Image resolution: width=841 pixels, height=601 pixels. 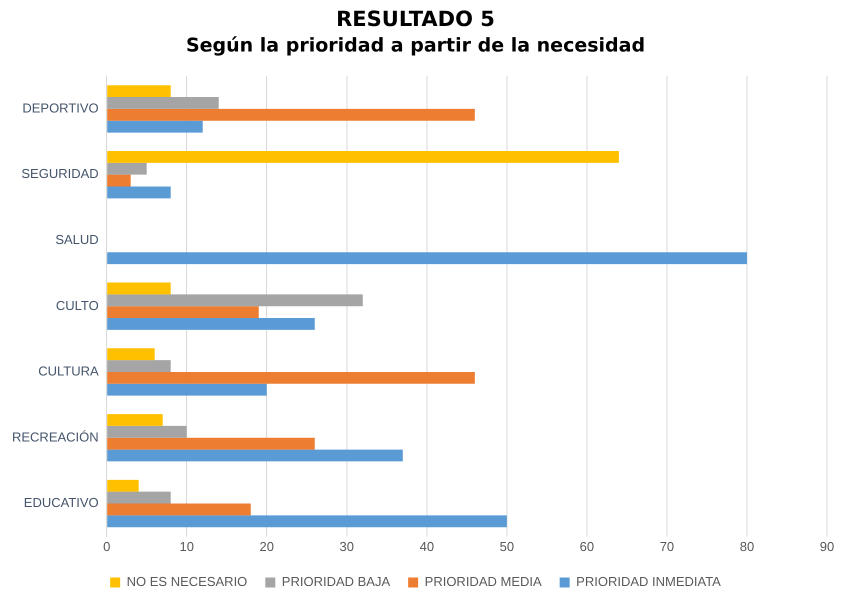 I want to click on y-tick-label: SEGURIDAD, so click(x=60, y=174).